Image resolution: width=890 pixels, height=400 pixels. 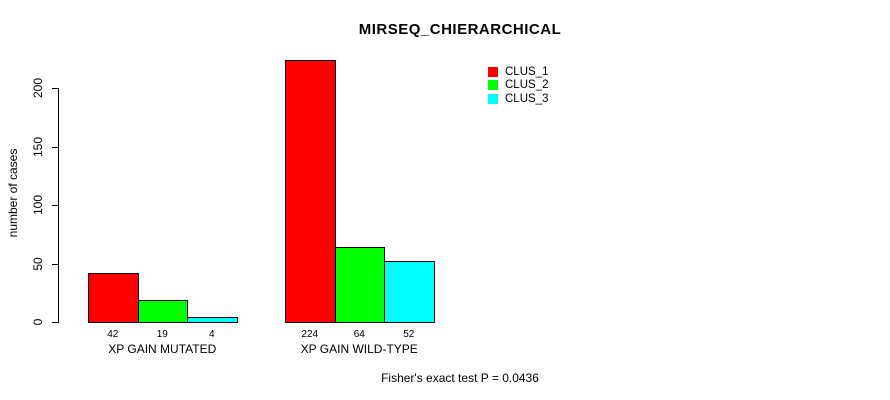 What do you see at coordinates (13, 193) in the screenshot?
I see `y-axis-label: number of cases` at bounding box center [13, 193].